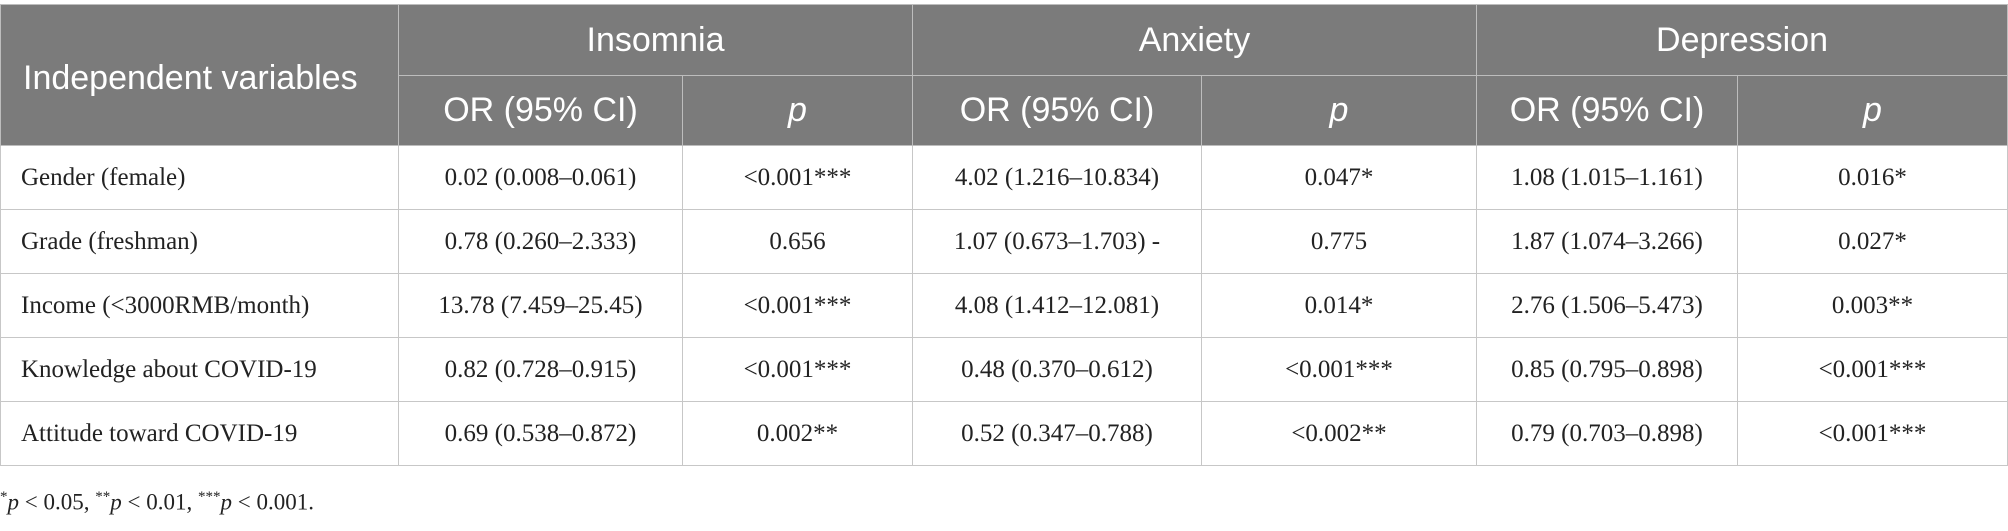  Describe the element at coordinates (1872, 177) in the screenshot. I see `depression-p-cell: 0.016*` at that location.